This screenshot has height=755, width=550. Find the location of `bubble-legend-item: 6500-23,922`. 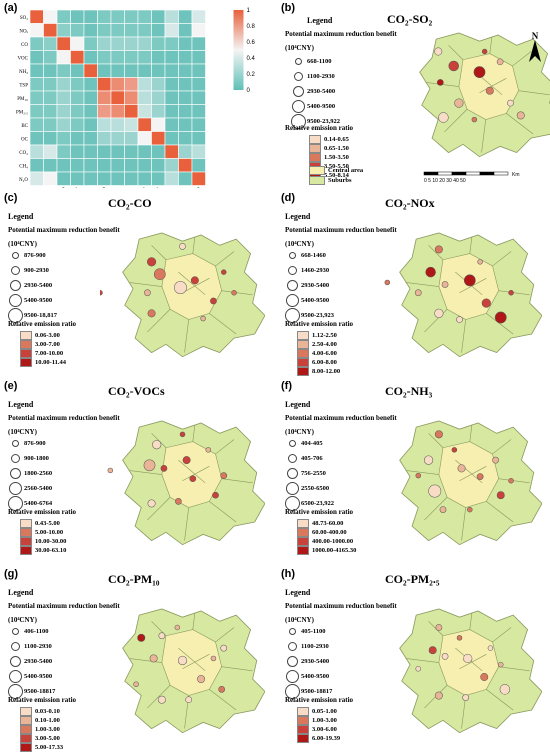

bubble-legend-item: 6500-23,922 is located at coordinates (309, 503).